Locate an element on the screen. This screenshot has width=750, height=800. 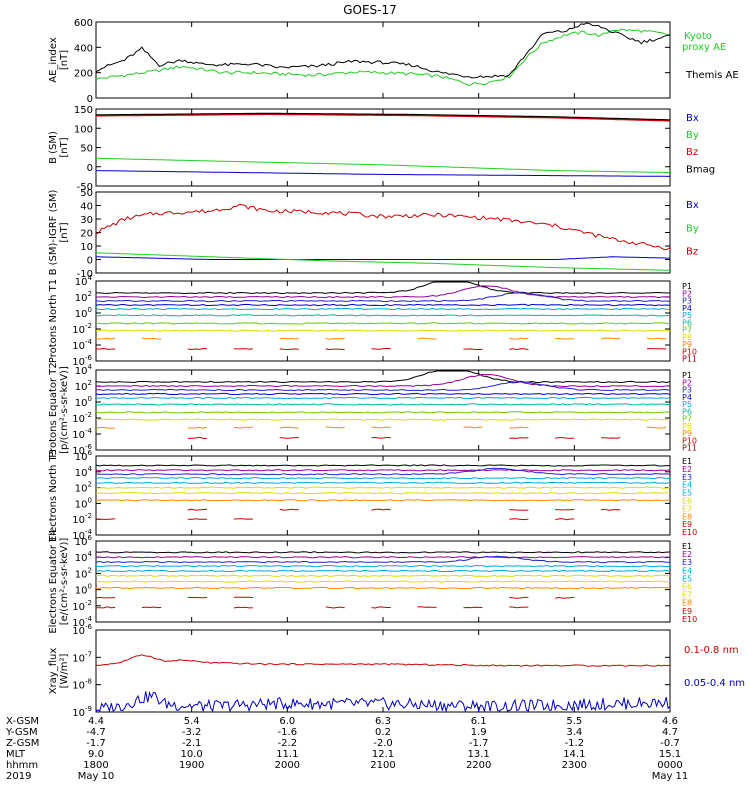
axis-value-ygsm: -3.2 is located at coordinates (192, 732).